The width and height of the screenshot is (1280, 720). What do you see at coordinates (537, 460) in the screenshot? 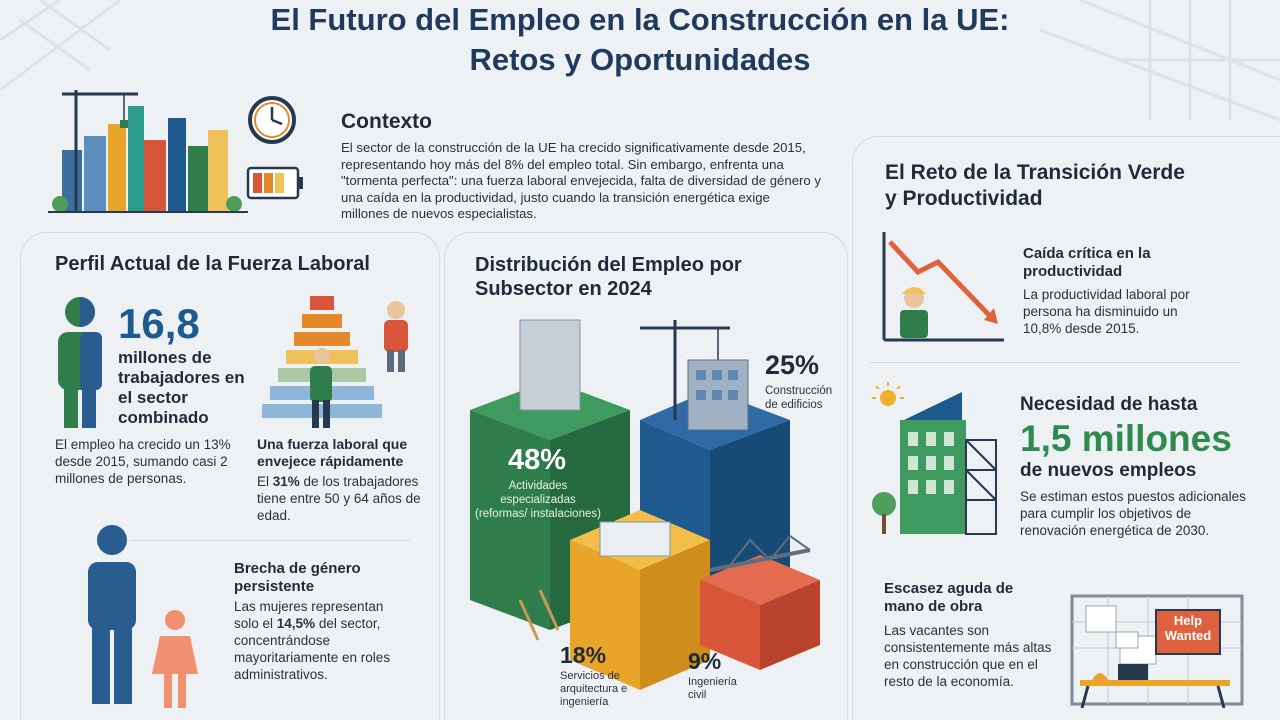
I see `segment-48-pct: 48%` at bounding box center [537, 460].